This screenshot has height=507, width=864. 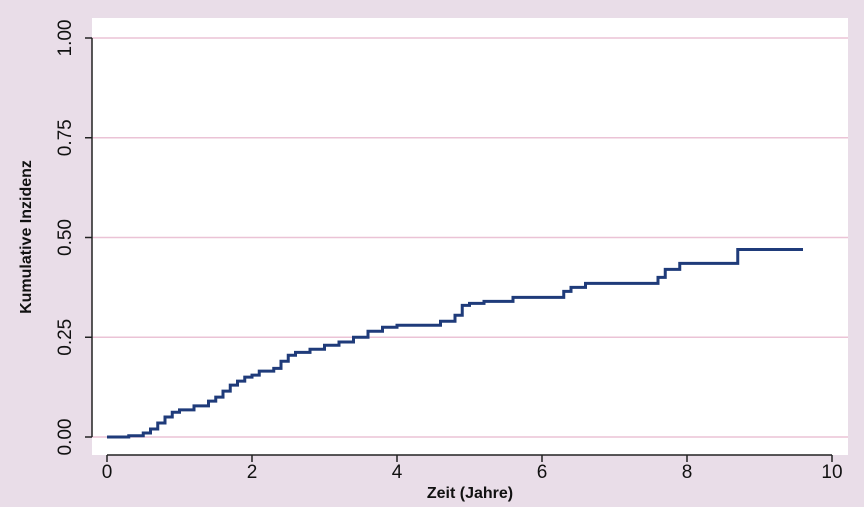 I want to click on x-tick-label: 10, so click(x=831, y=472).